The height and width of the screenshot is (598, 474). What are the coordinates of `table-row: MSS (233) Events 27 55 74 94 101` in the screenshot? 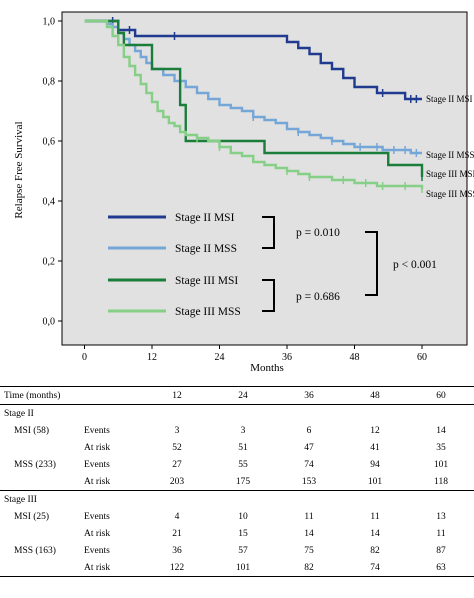 It's located at (237, 464).